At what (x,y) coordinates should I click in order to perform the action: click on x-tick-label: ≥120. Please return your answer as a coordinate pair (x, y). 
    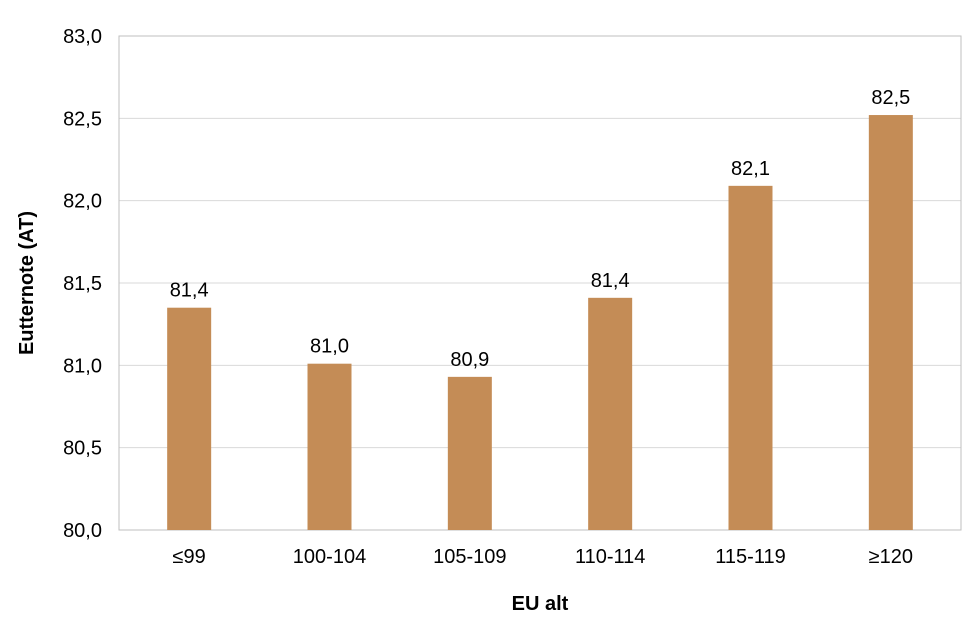
    Looking at the image, I should click on (891, 557).